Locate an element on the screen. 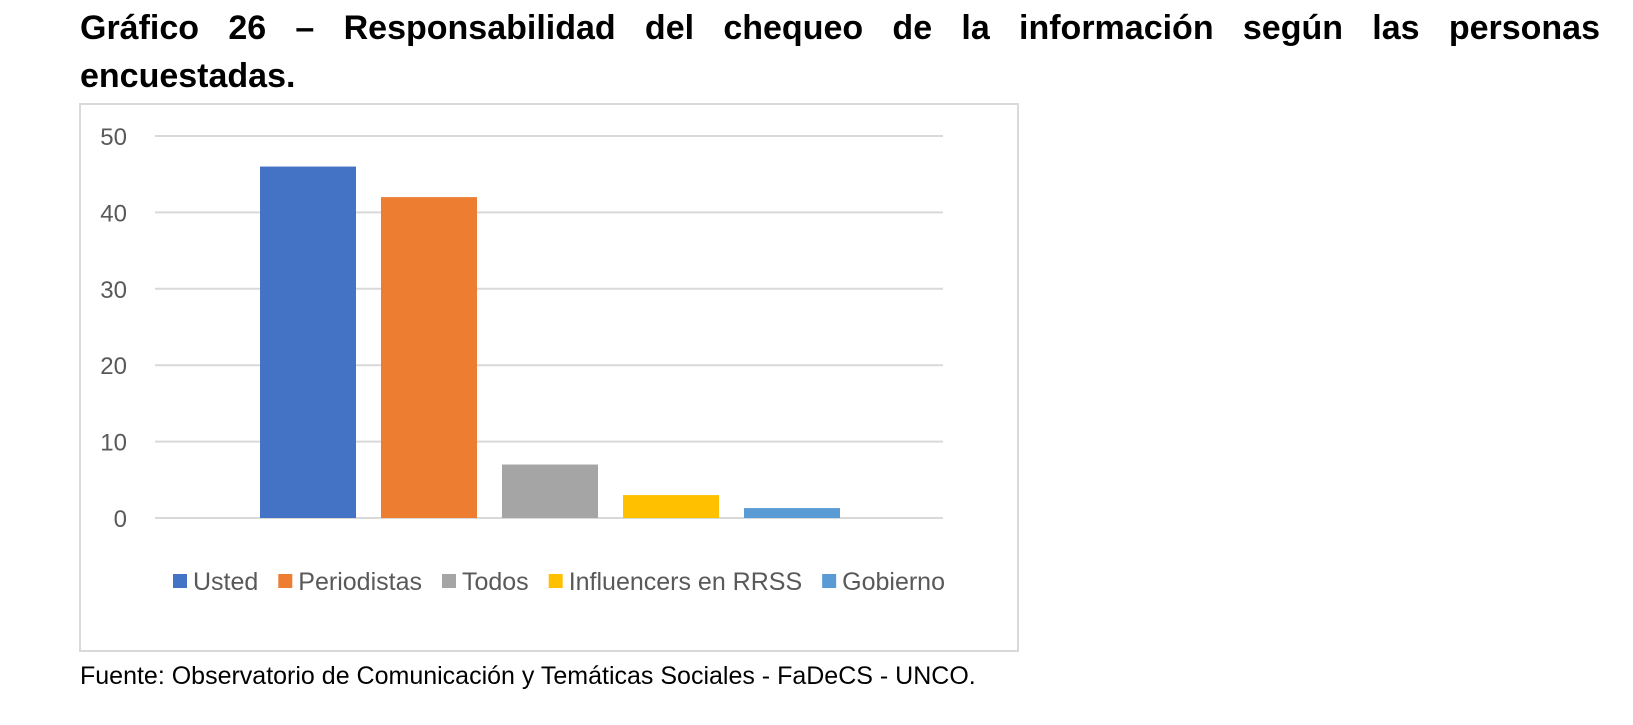  y-tick-label: 10 is located at coordinates (113, 443).